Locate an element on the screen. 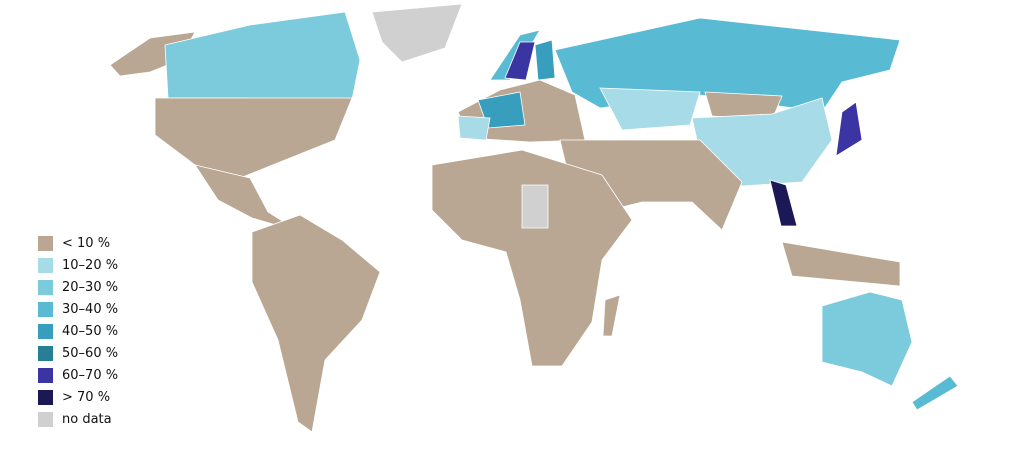 The width and height of the screenshot is (1024, 452). legend-label: 60–70 % is located at coordinates (90, 375).